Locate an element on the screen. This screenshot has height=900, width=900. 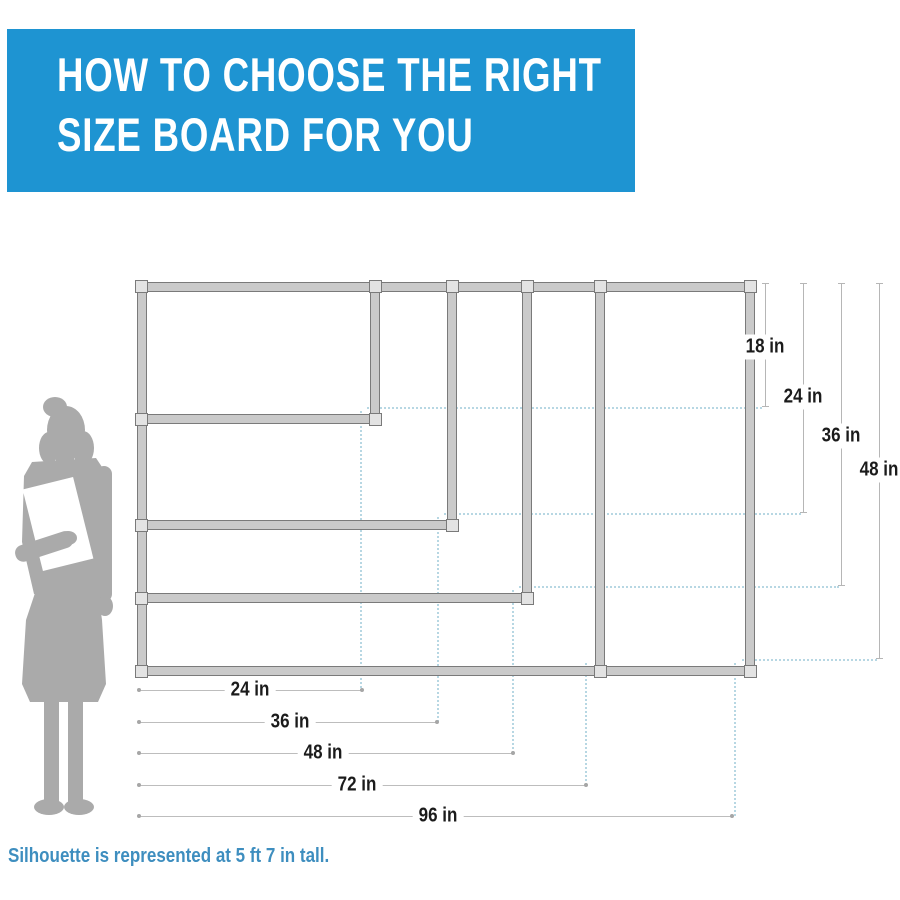
width-label-72in: 72 in is located at coordinates (357, 785).